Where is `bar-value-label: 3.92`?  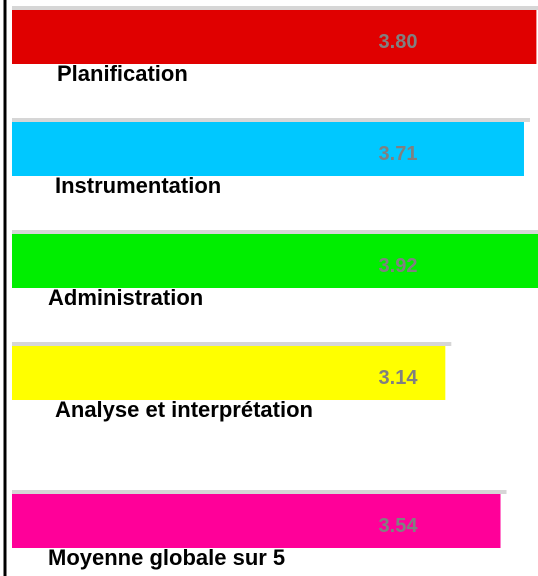
bar-value-label: 3.92 is located at coordinates (398, 266).